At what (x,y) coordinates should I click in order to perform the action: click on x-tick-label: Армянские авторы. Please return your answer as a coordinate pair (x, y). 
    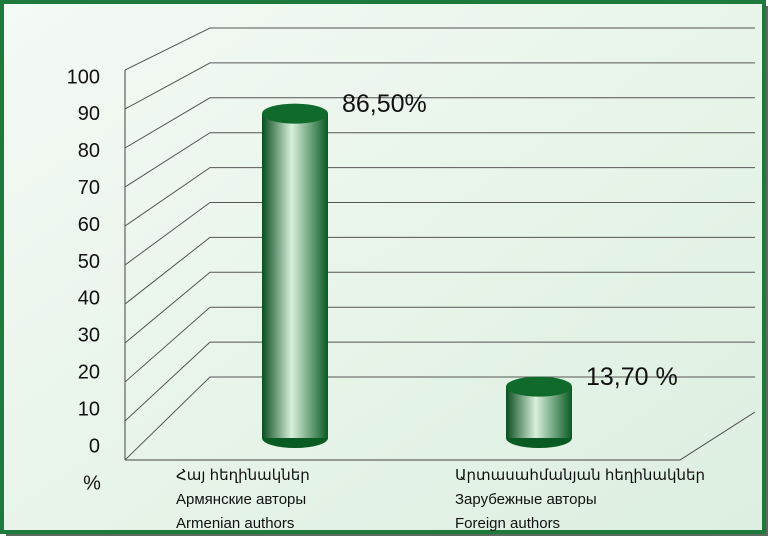
    Looking at the image, I should click on (241, 499).